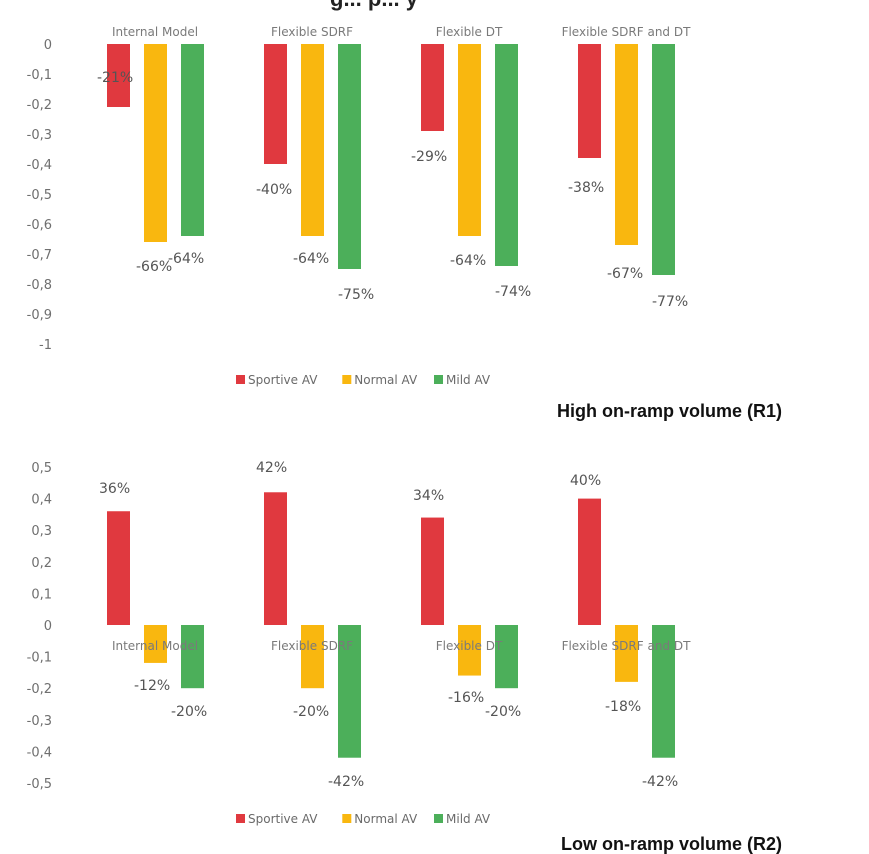 This screenshot has width=869, height=854. Describe the element at coordinates (429, 157) in the screenshot. I see `data-label: -29%` at that location.